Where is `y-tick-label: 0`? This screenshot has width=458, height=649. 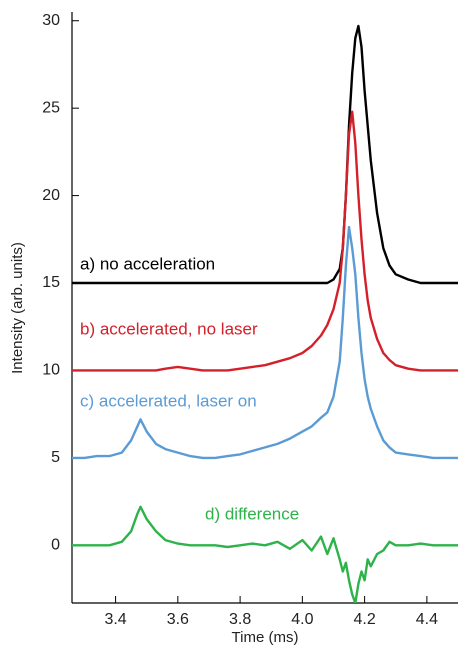 y-tick-label: 0 is located at coordinates (55, 545).